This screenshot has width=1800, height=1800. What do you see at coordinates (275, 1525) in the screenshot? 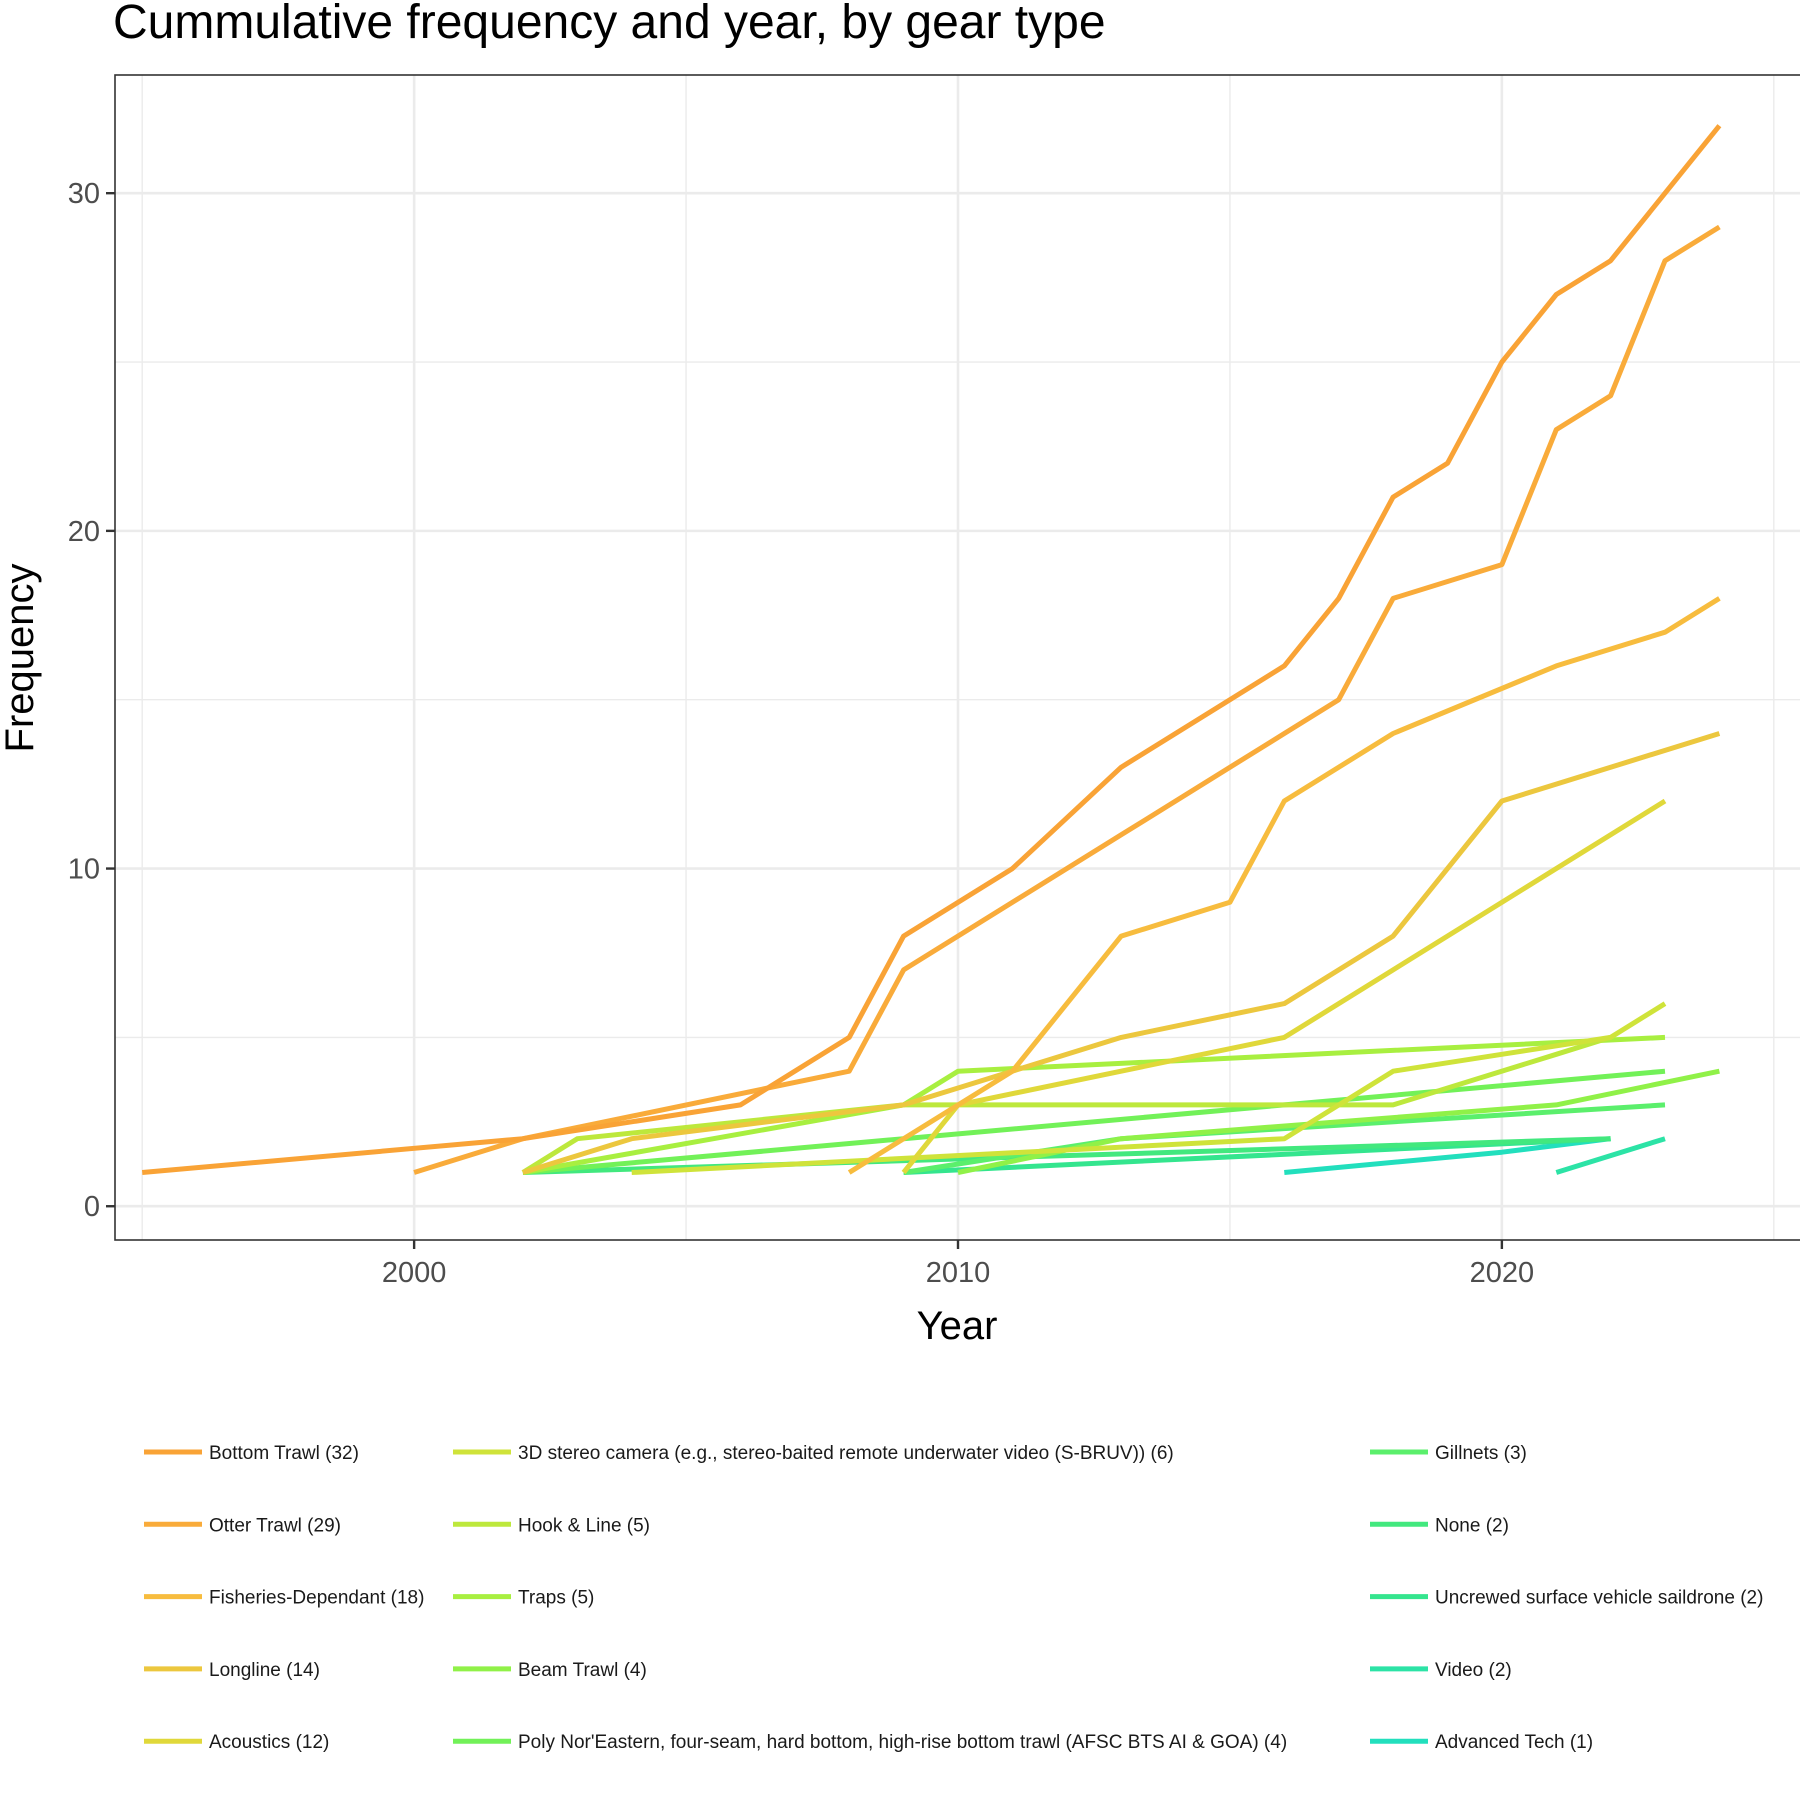
I see `legend-label: Otter Trawl (29)` at bounding box center [275, 1525].